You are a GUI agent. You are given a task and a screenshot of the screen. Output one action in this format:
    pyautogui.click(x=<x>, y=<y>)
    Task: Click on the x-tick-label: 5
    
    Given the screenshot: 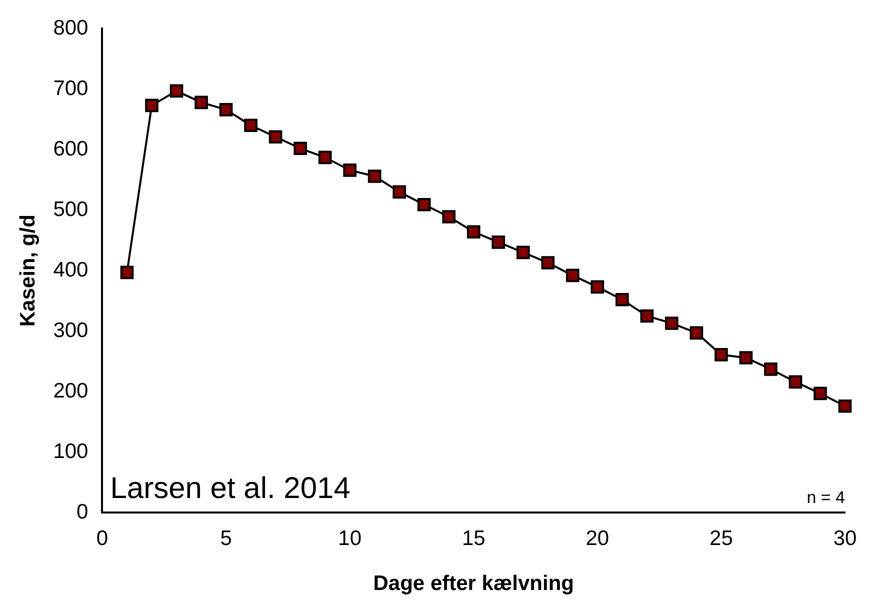 What is the action you would take?
    pyautogui.click(x=226, y=538)
    